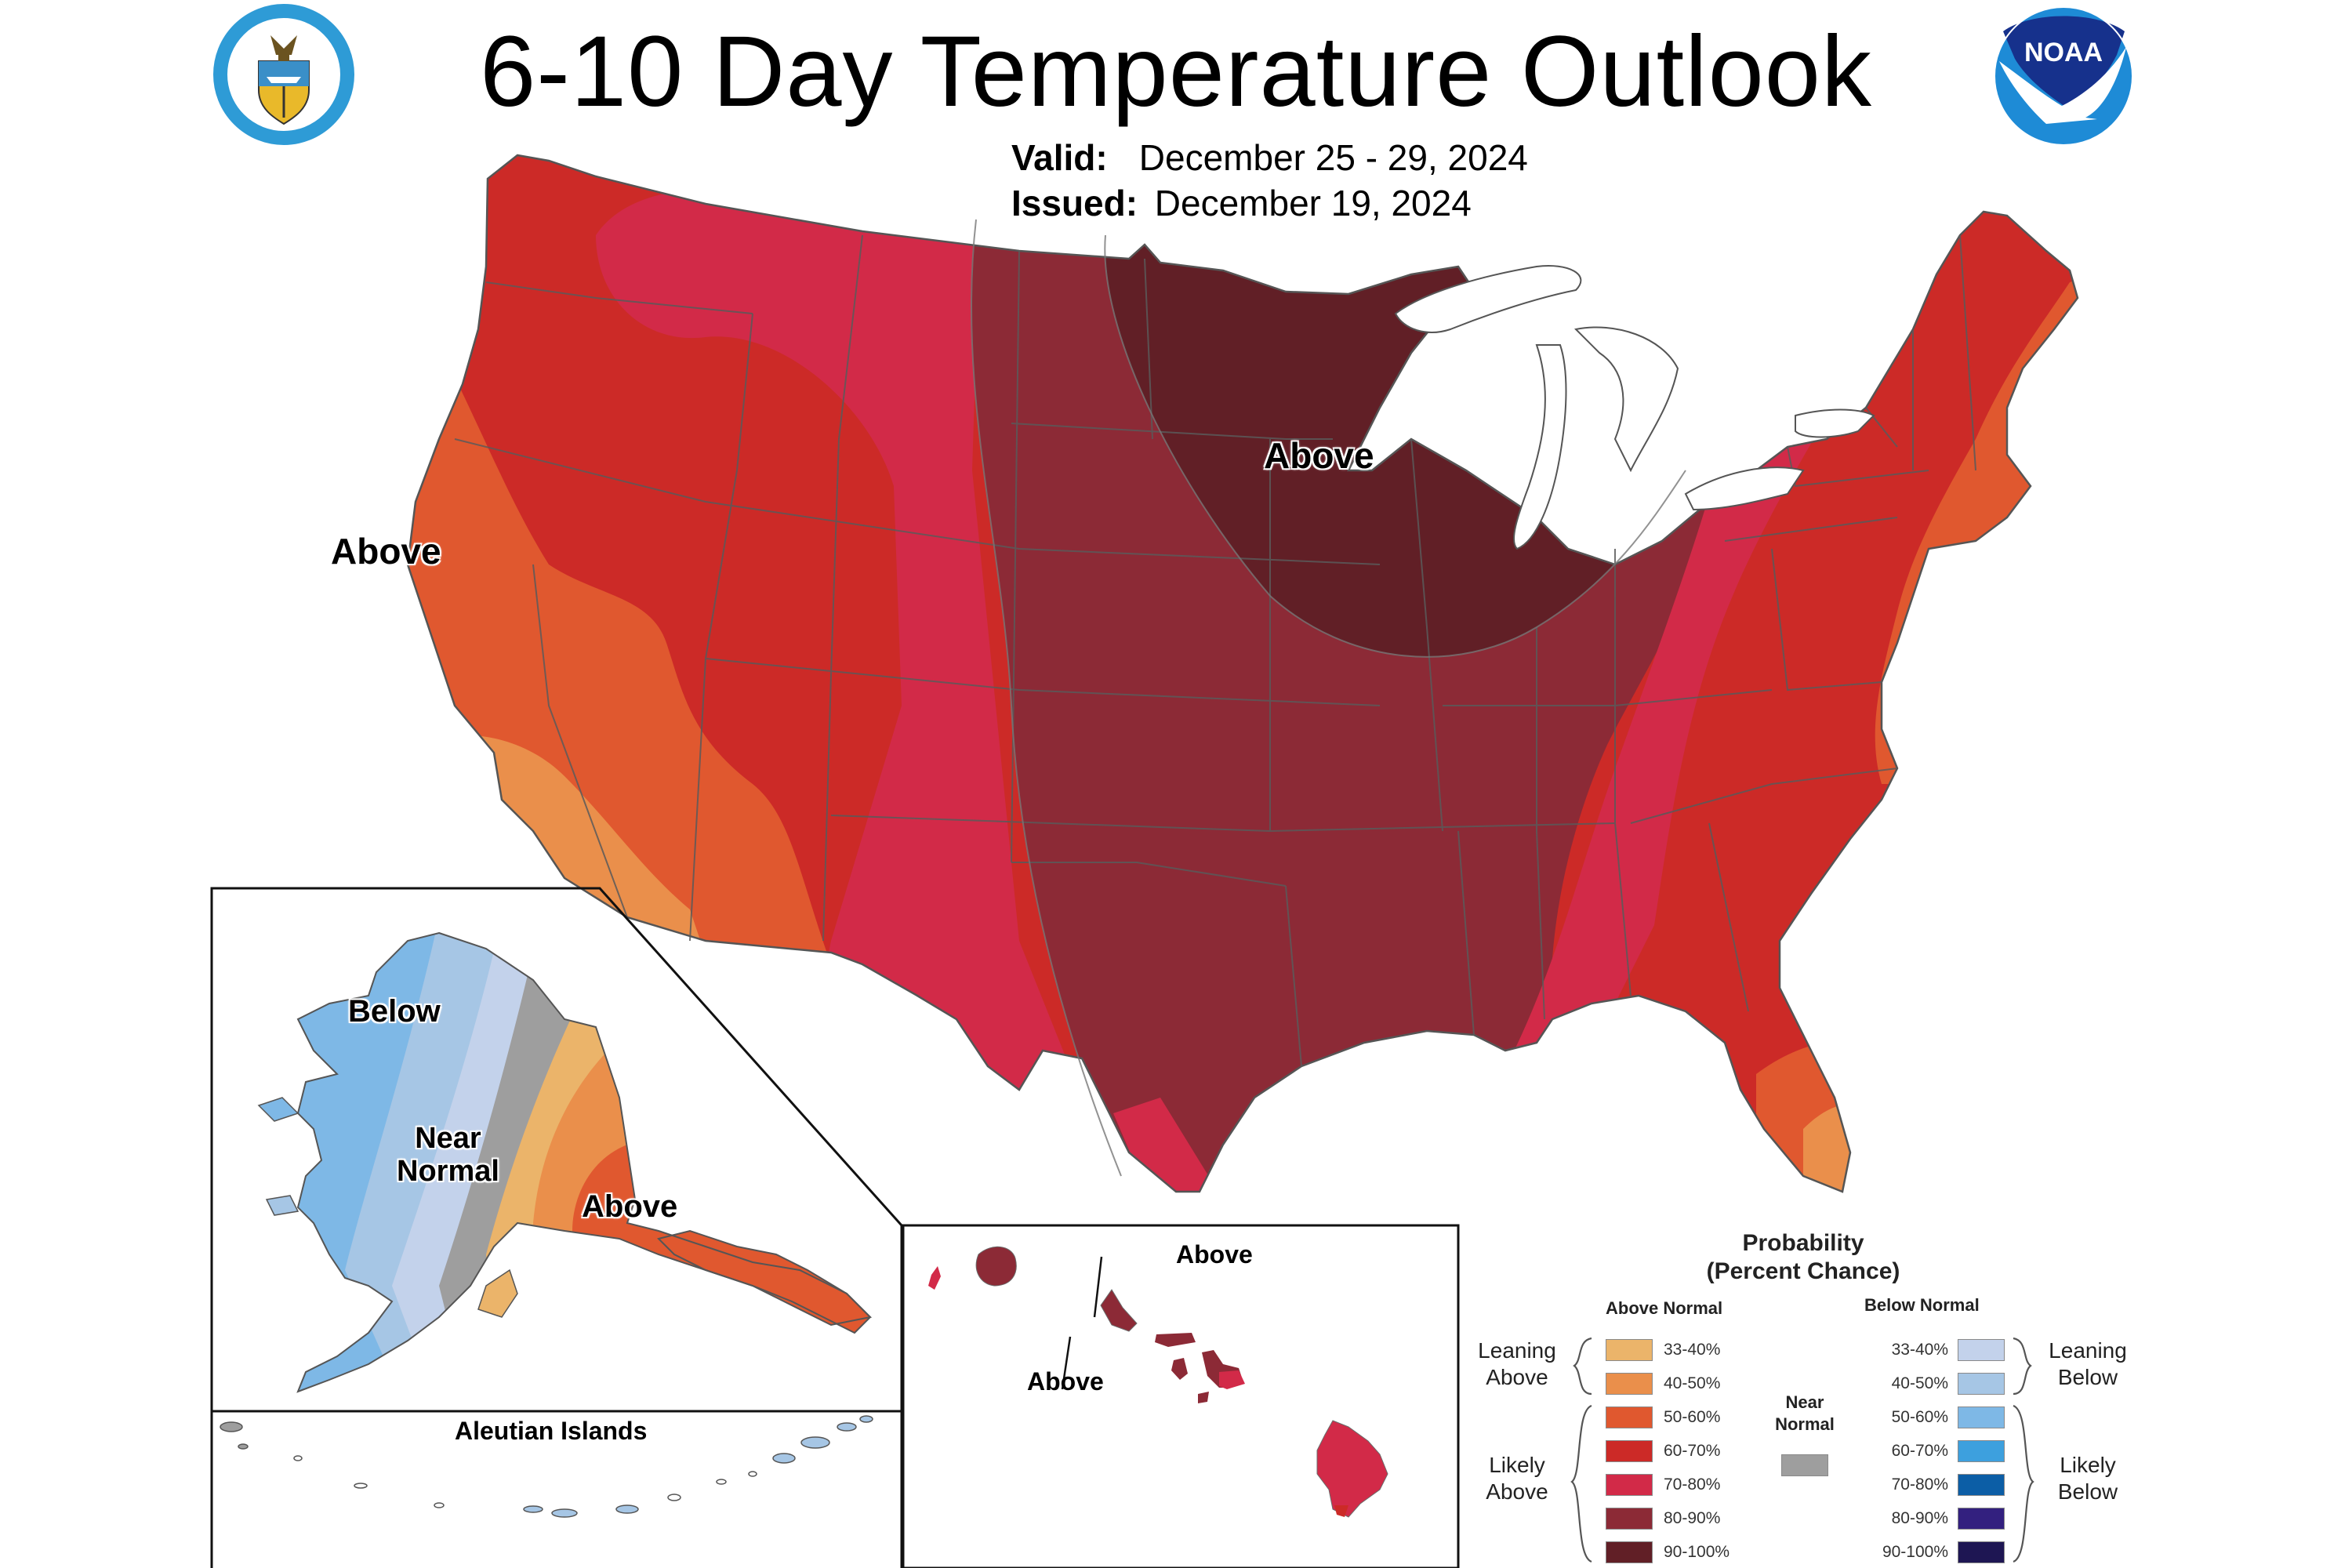 This screenshot has width=2352, height=1568. What do you see at coordinates (394, 1011) in the screenshot?
I see `alaska-below-label: Below` at bounding box center [394, 1011].